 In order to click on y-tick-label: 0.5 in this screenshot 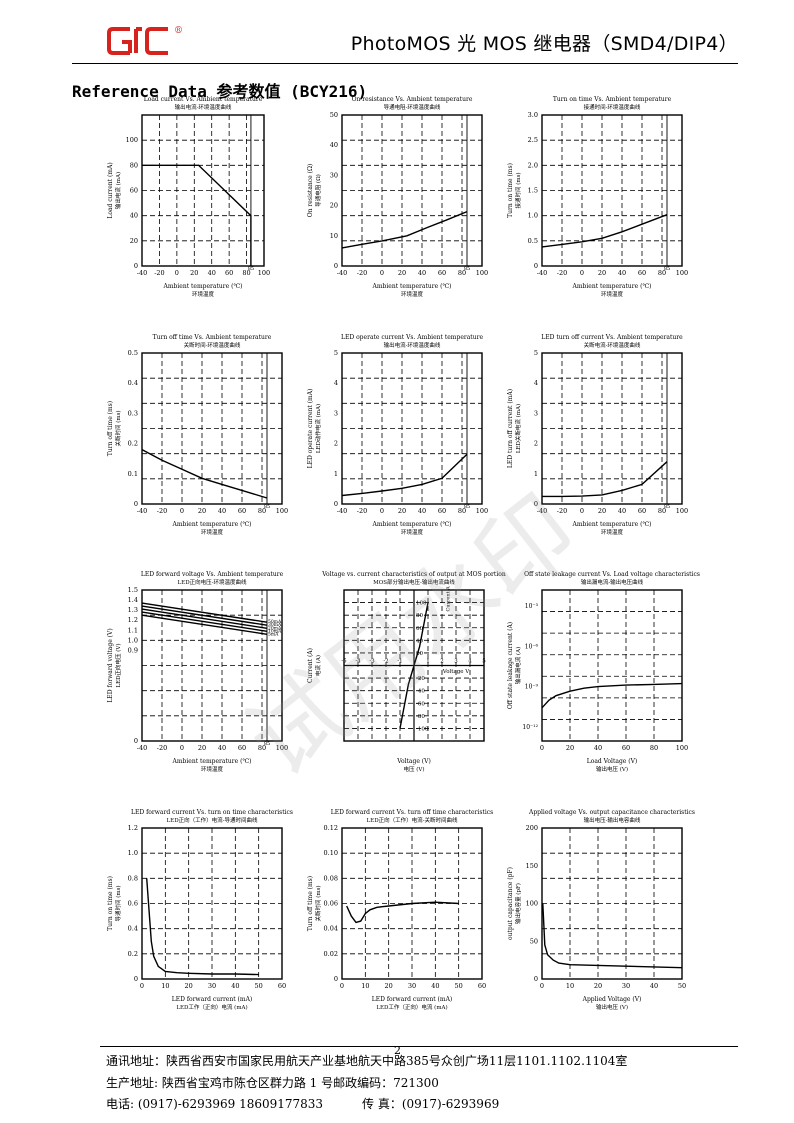, I will do `click(133, 353)`.